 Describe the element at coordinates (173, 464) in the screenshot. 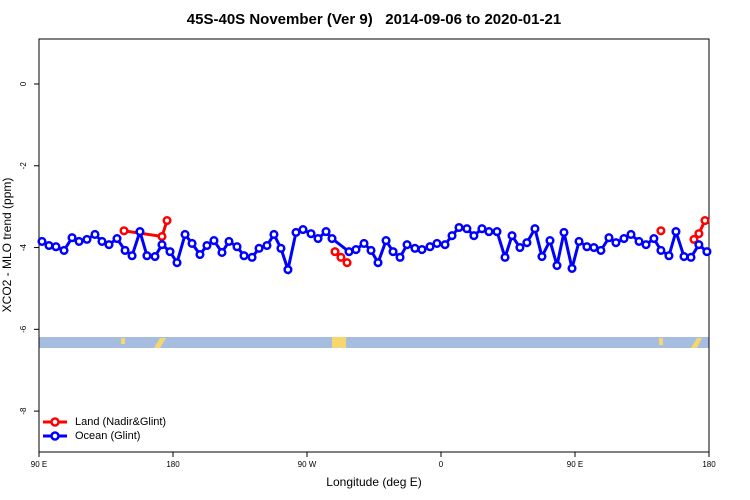

I see `x-tick-label: 180` at that location.